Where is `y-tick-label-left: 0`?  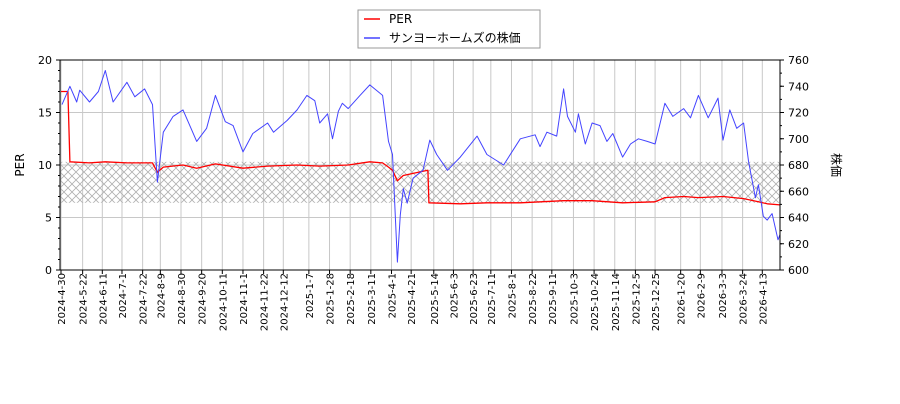
y-tick-label-left: 0 is located at coordinates (48, 270).